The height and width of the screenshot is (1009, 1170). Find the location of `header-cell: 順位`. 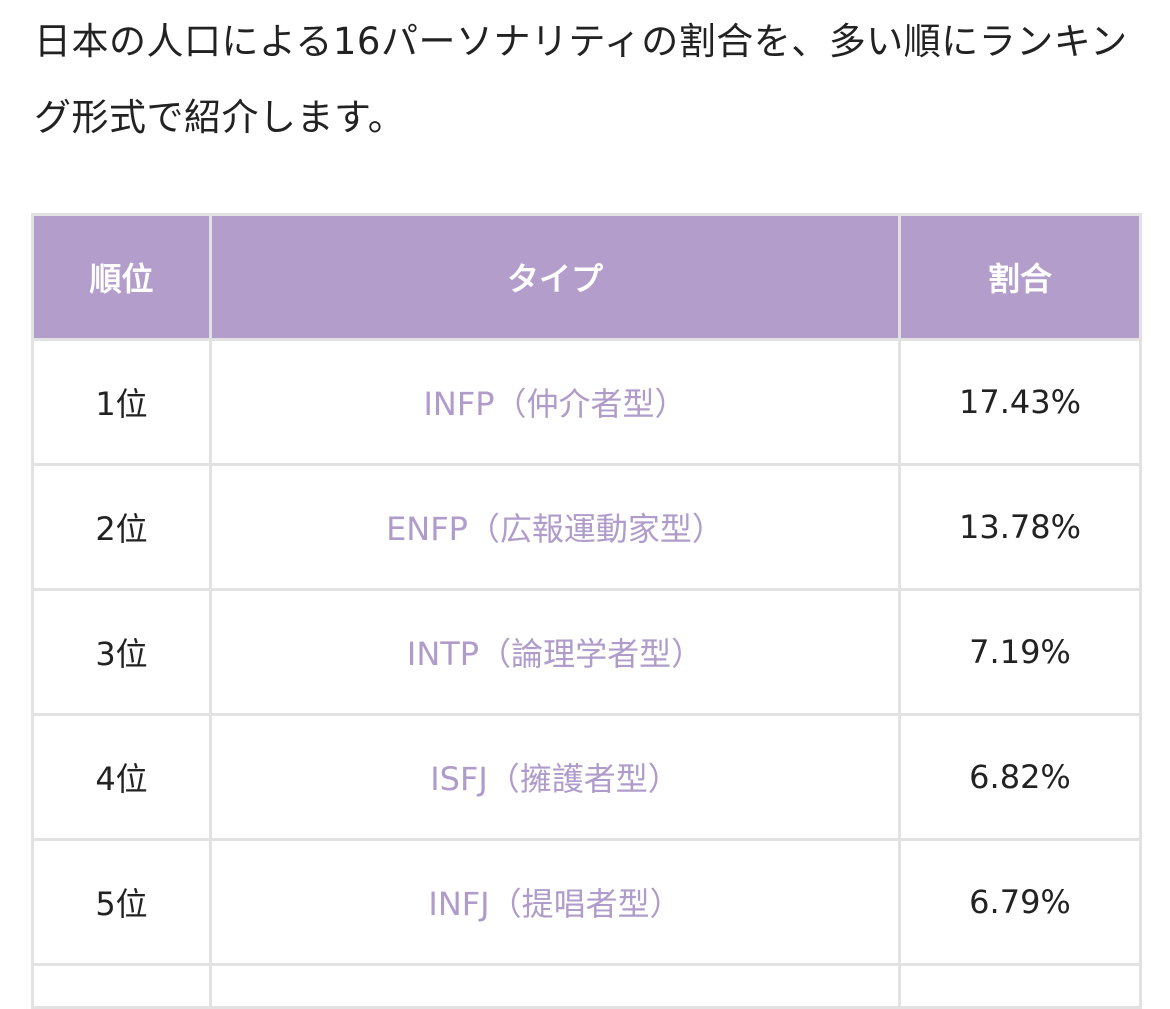

header-cell: 順位 is located at coordinates (121, 277).